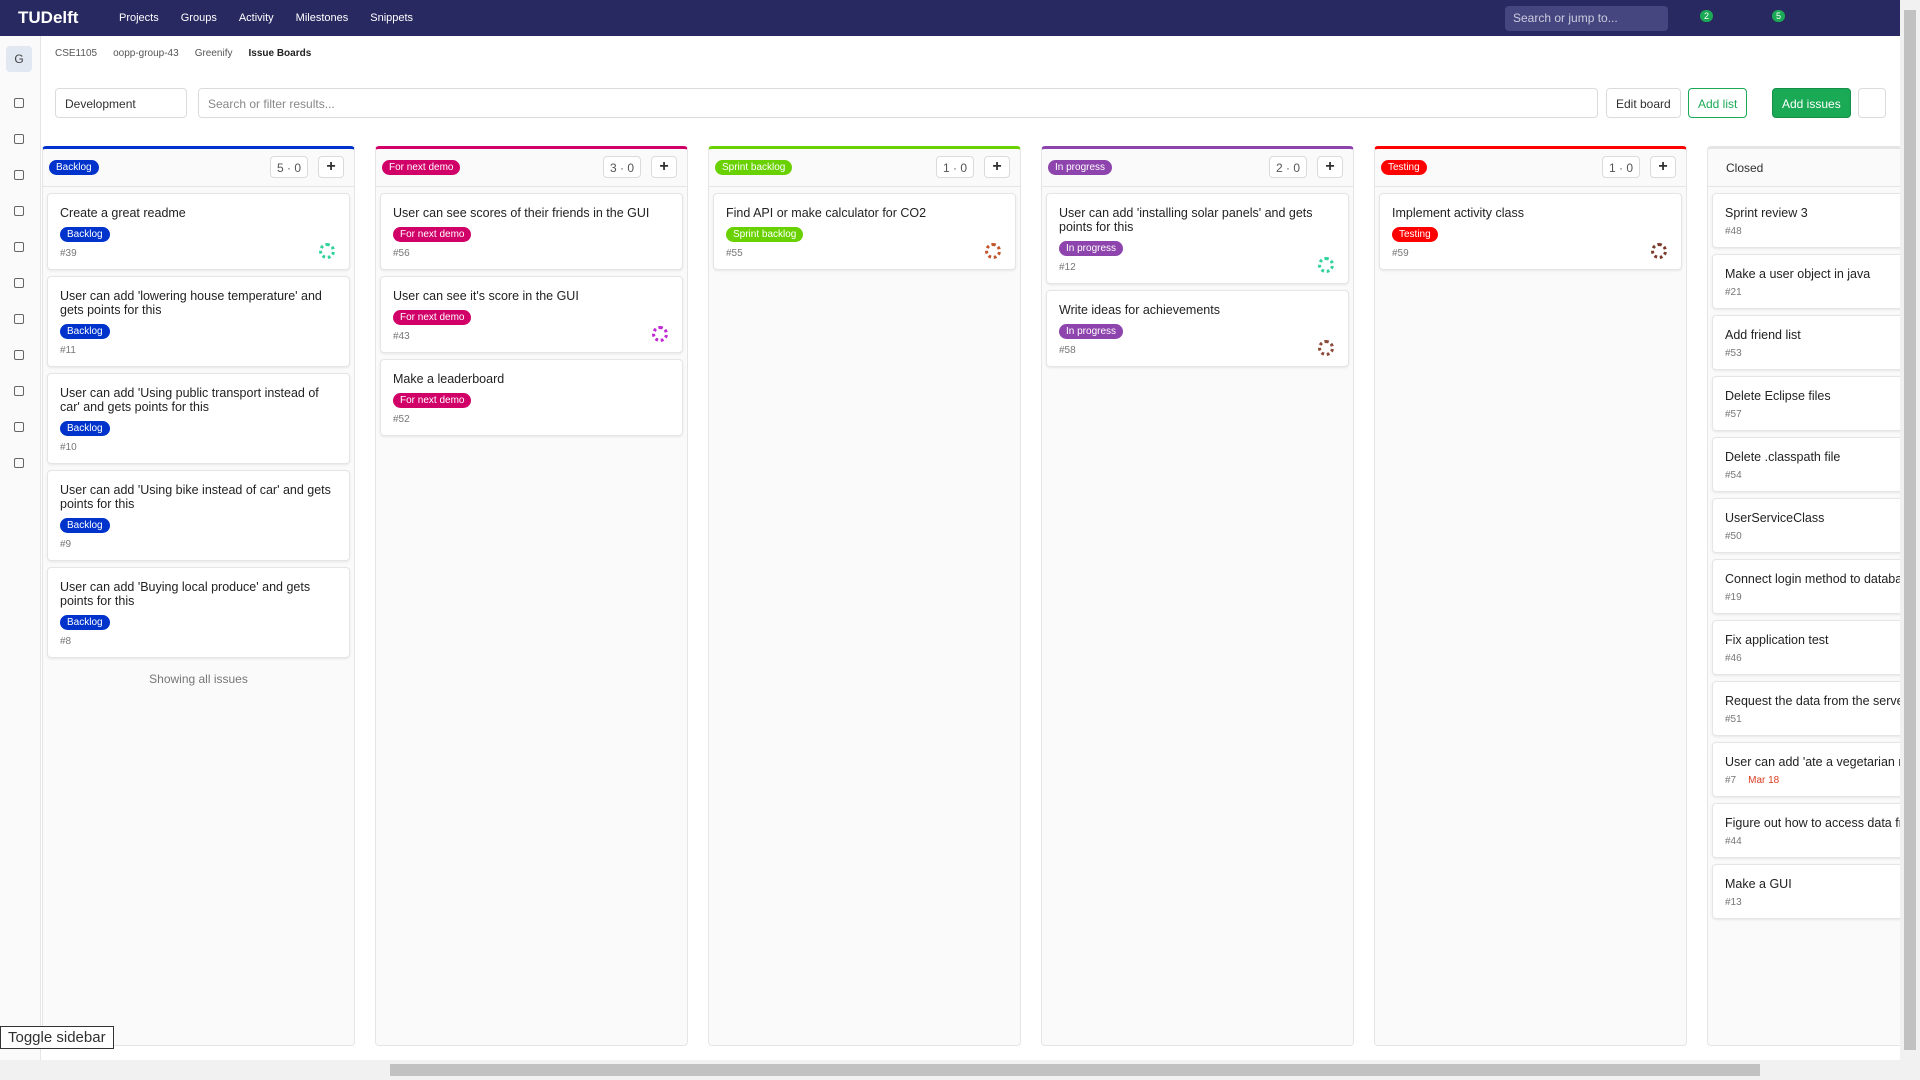 The height and width of the screenshot is (1080, 1920). What do you see at coordinates (123, 213) in the screenshot?
I see `issue-title: Create a great readme` at bounding box center [123, 213].